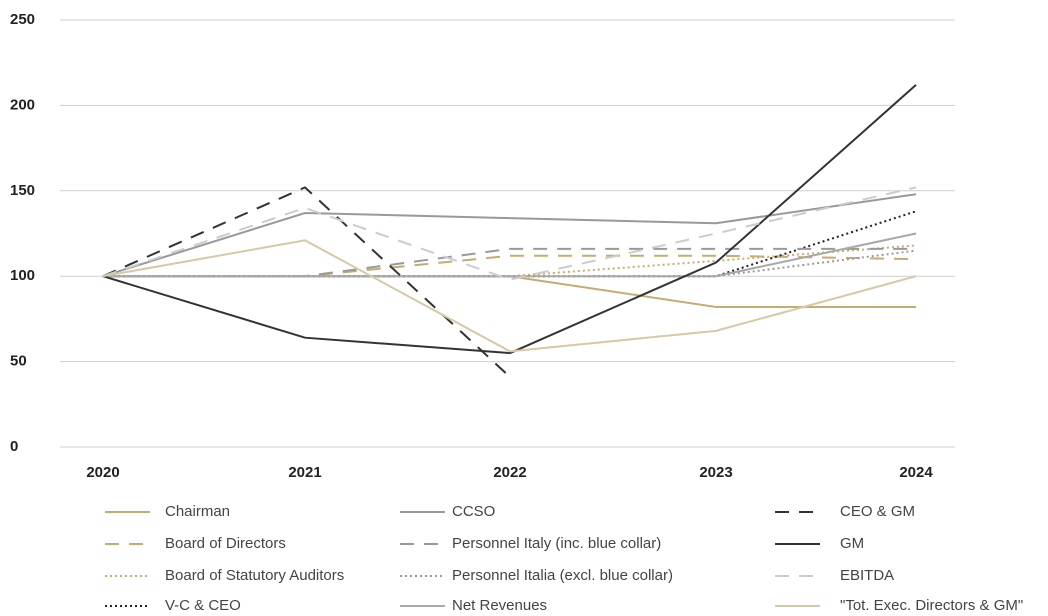 This screenshot has height=616, width=1048. I want to click on legend-label: V-C & CEO, so click(203, 605).